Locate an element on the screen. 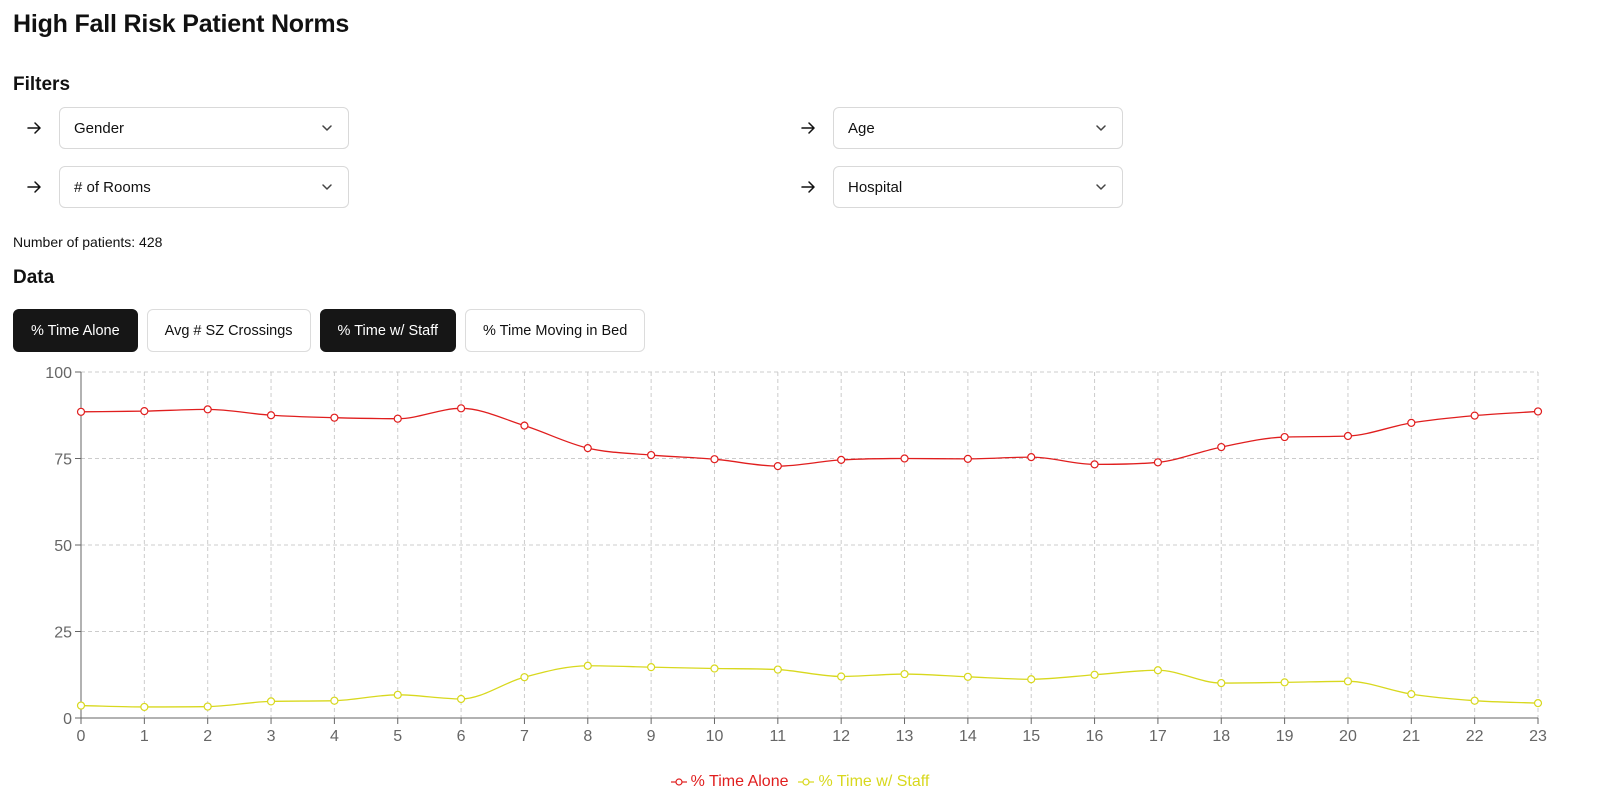 The height and width of the screenshot is (810, 1600). x-tick-label: 6 is located at coordinates (461, 736).